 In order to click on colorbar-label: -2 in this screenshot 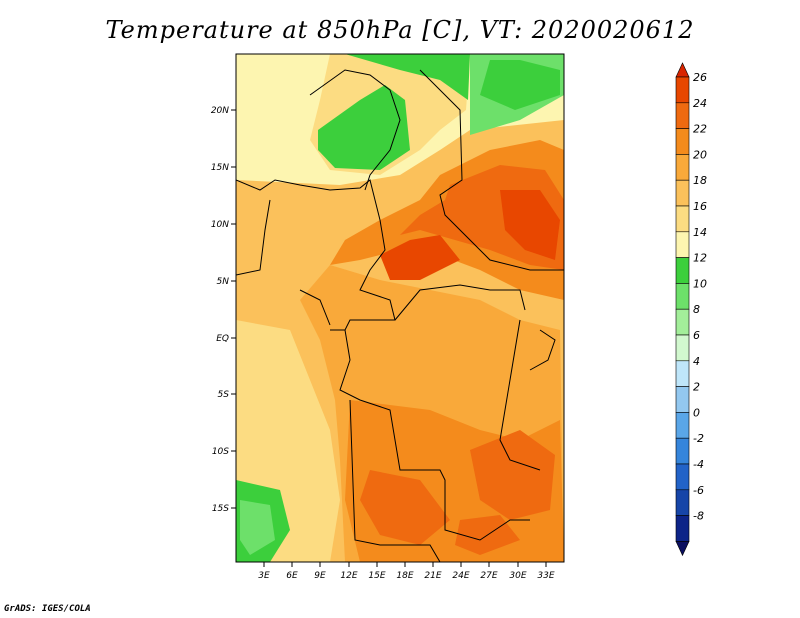, I will do `click(698, 438)`.